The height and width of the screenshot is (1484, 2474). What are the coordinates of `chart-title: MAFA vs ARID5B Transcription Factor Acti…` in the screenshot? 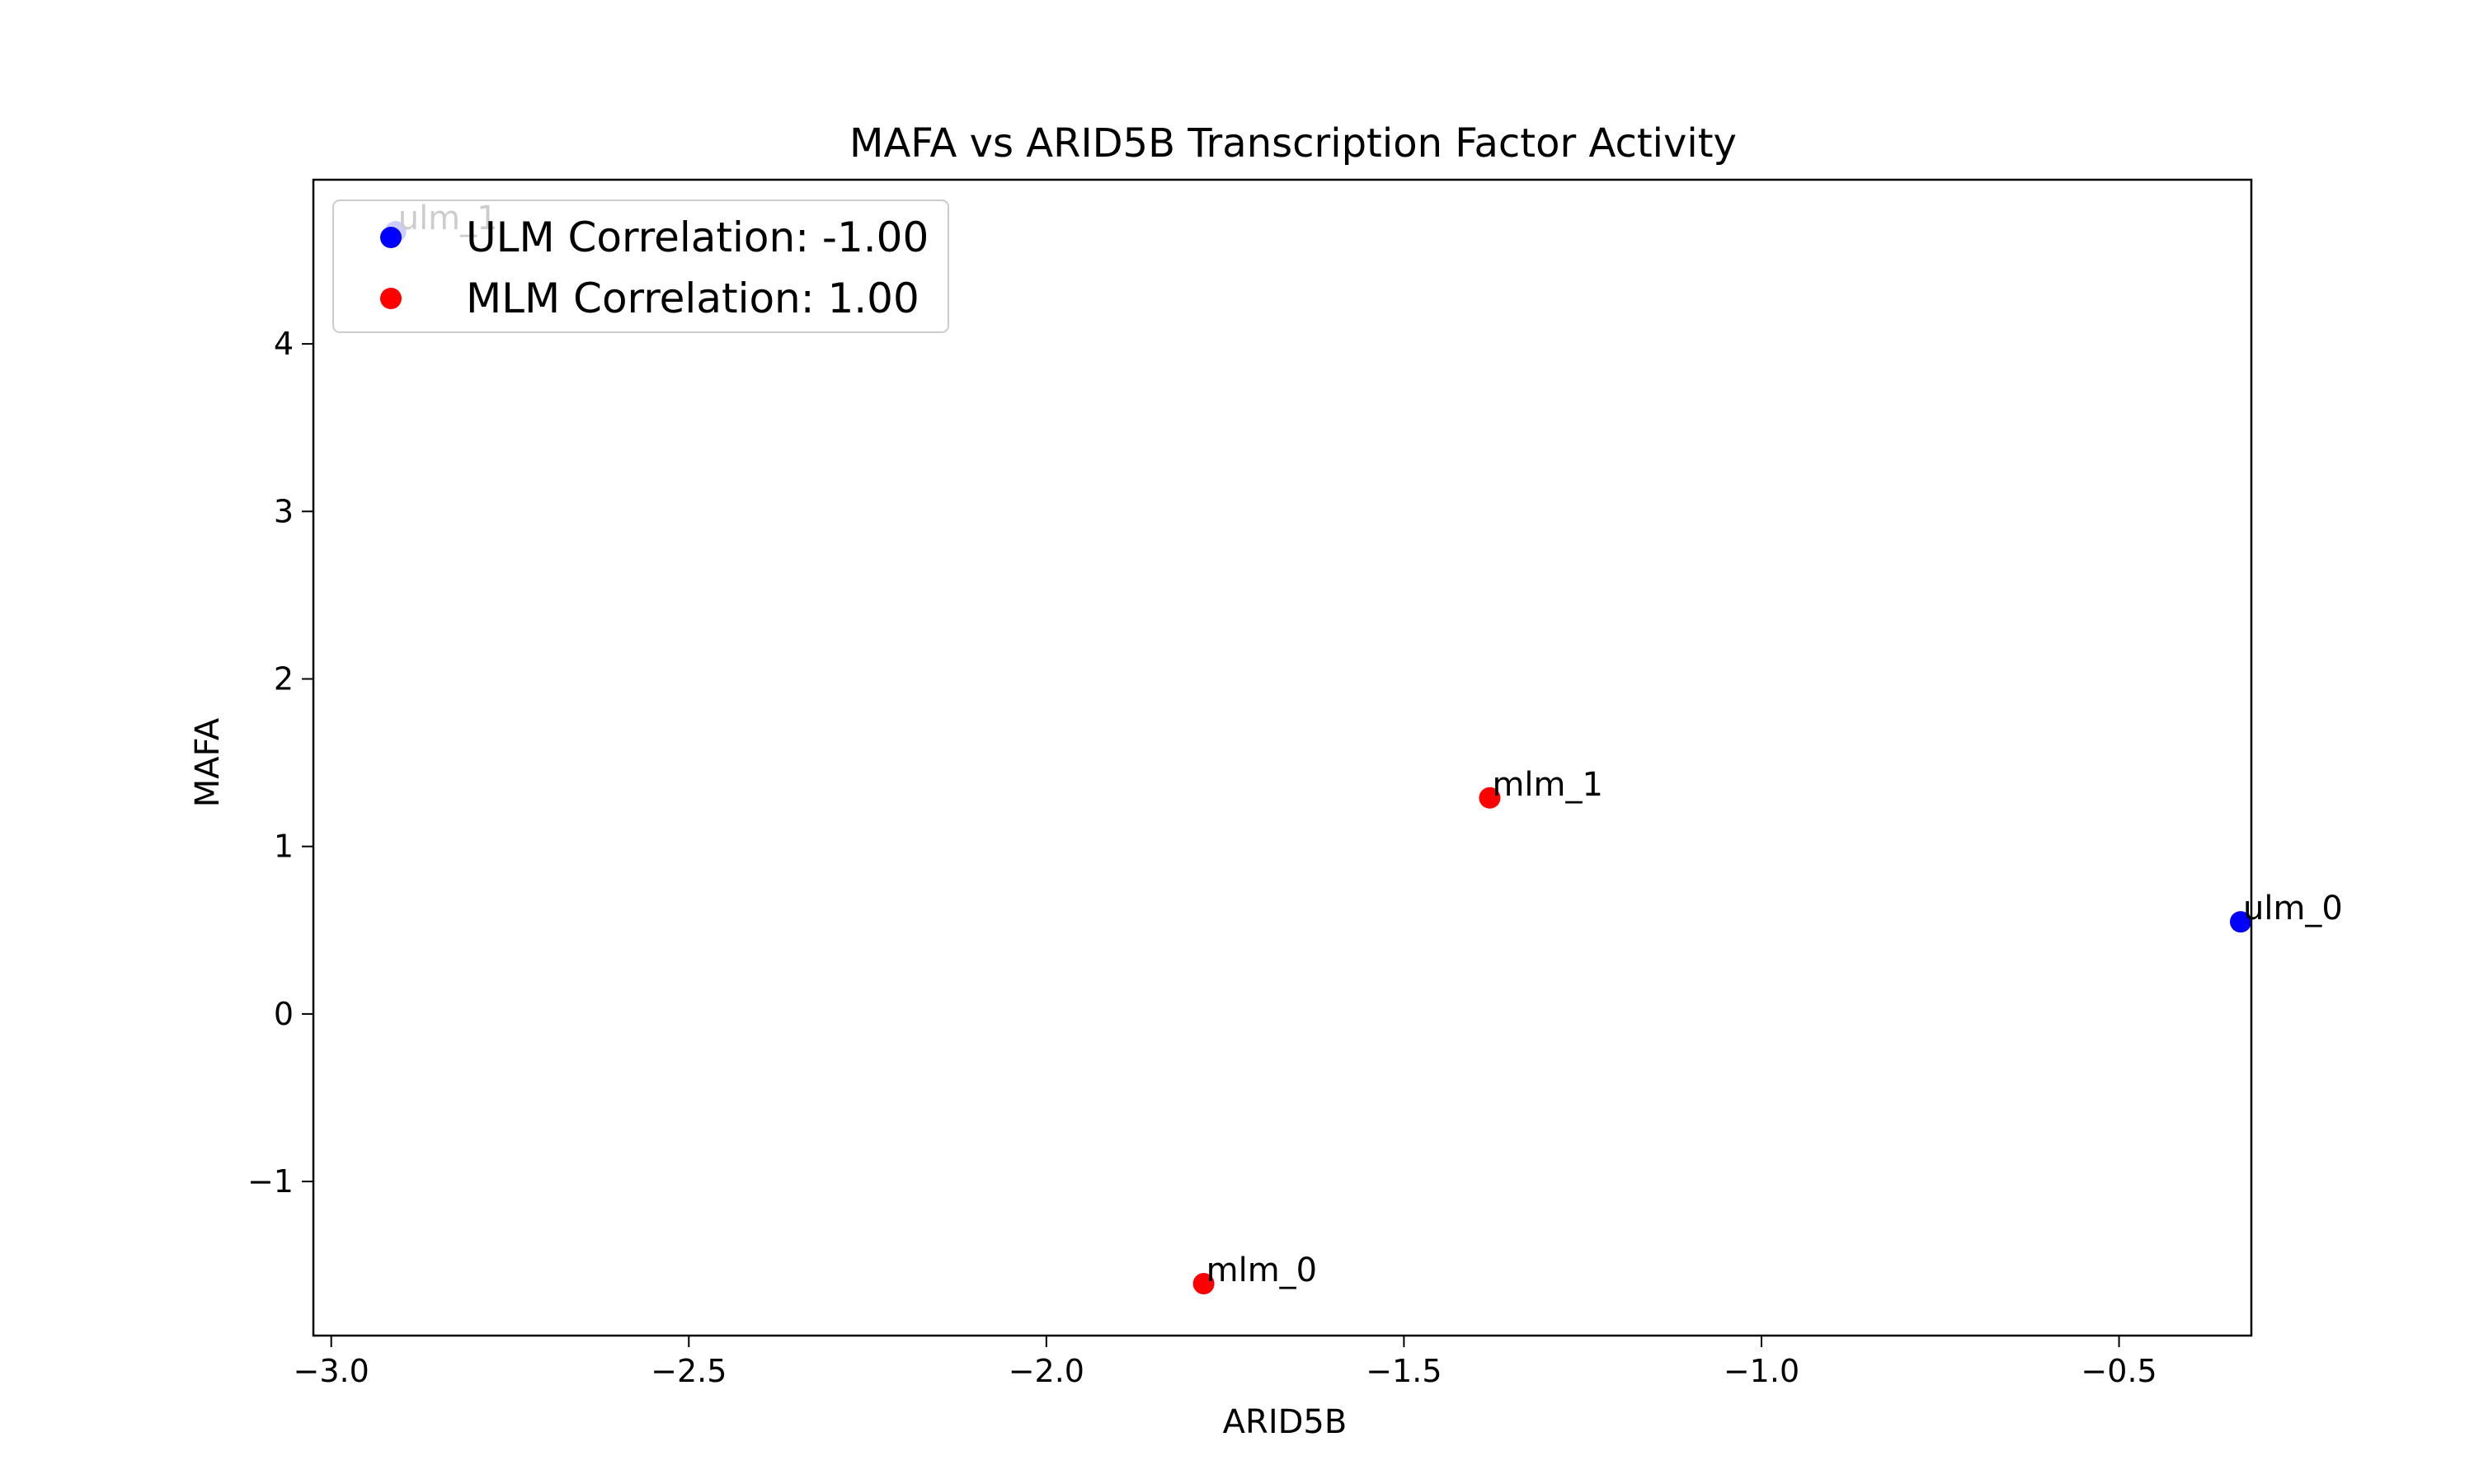 It's located at (1293, 143).